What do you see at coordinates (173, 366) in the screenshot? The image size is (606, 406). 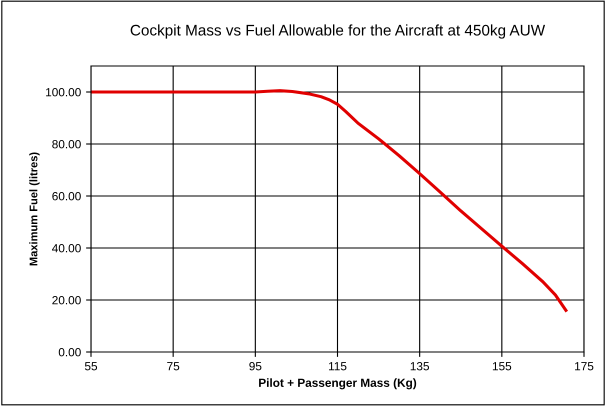 I see `x-tick-label: 75` at bounding box center [173, 366].